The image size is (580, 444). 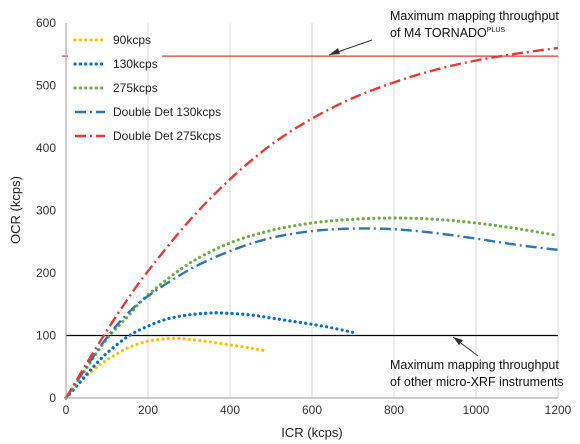 I want to click on legend-label-4: Double Det 275kcps, so click(x=167, y=136).